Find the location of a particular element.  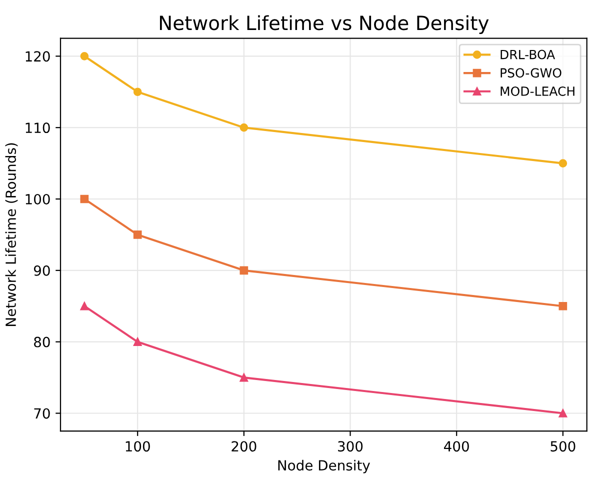

y-tick-label: 90 is located at coordinates (42, 270).